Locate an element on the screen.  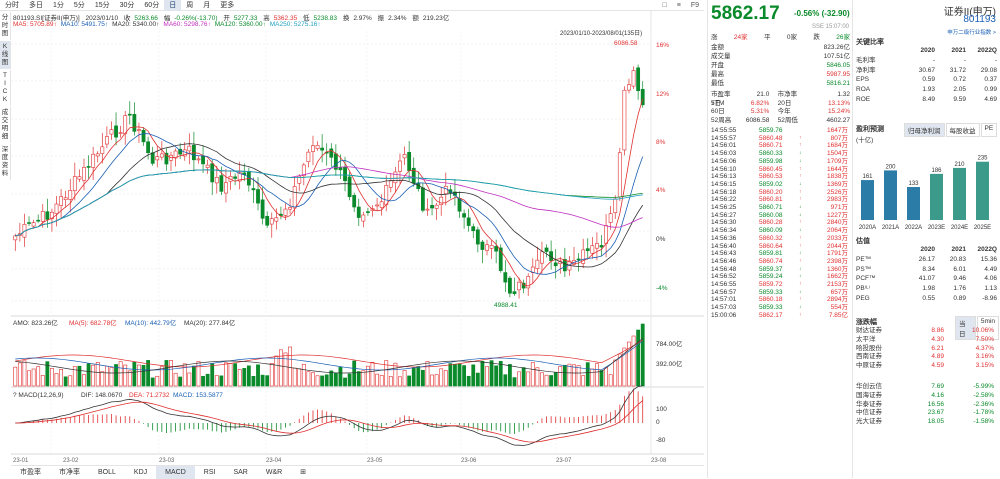
period-tab-5: 30分 is located at coordinates (127, 5).